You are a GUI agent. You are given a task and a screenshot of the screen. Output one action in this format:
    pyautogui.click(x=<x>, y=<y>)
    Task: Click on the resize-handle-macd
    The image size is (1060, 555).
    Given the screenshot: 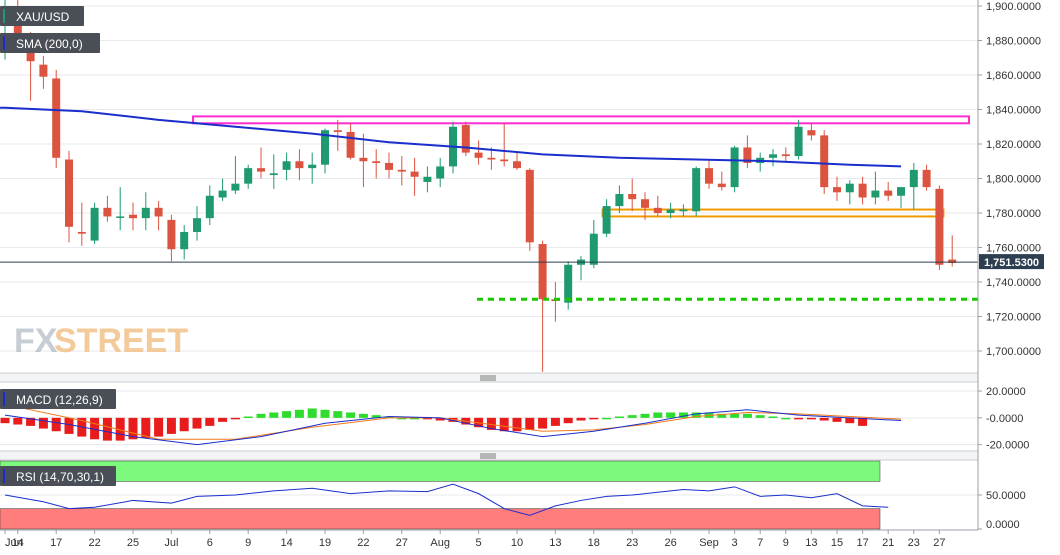 What is the action you would take?
    pyautogui.click(x=488, y=378)
    